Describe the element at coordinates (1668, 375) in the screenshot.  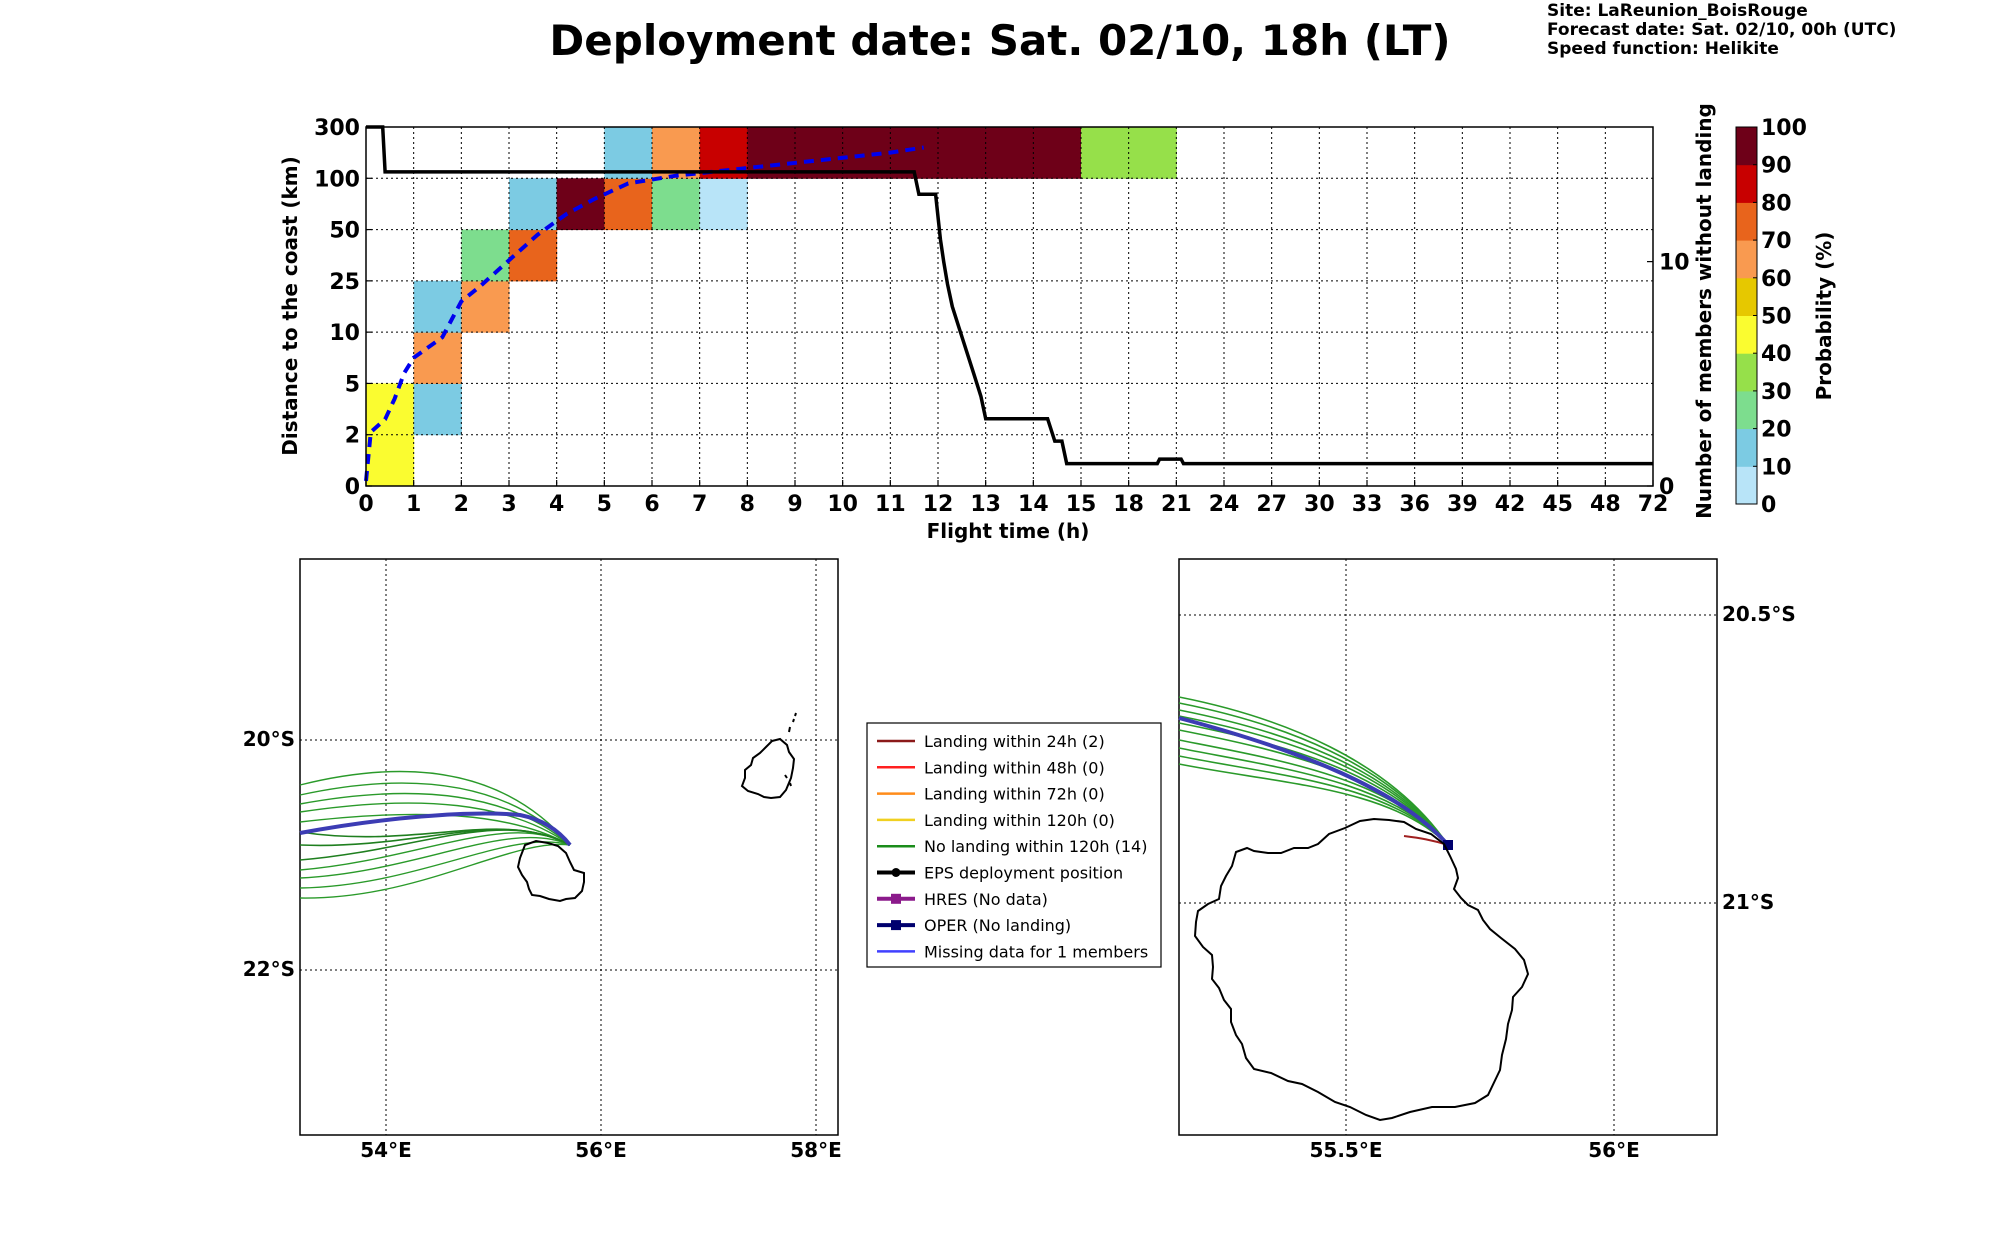
I see `y2-tick-labels: 0 10` at that location.